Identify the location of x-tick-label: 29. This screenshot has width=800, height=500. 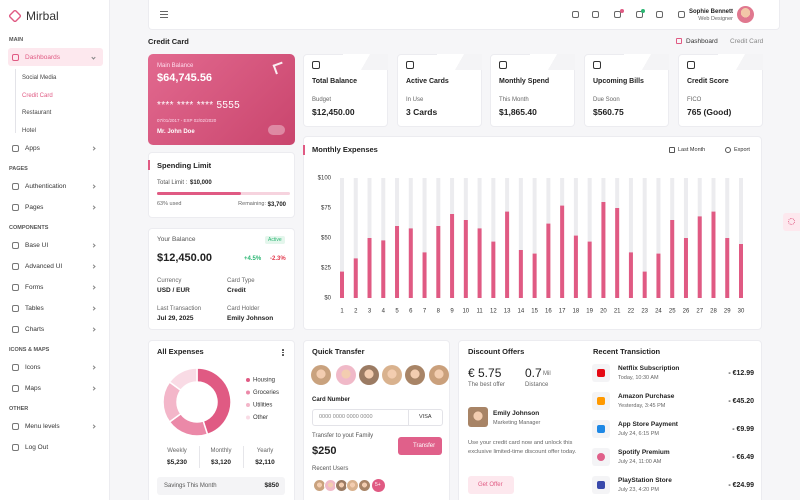
(727, 312).